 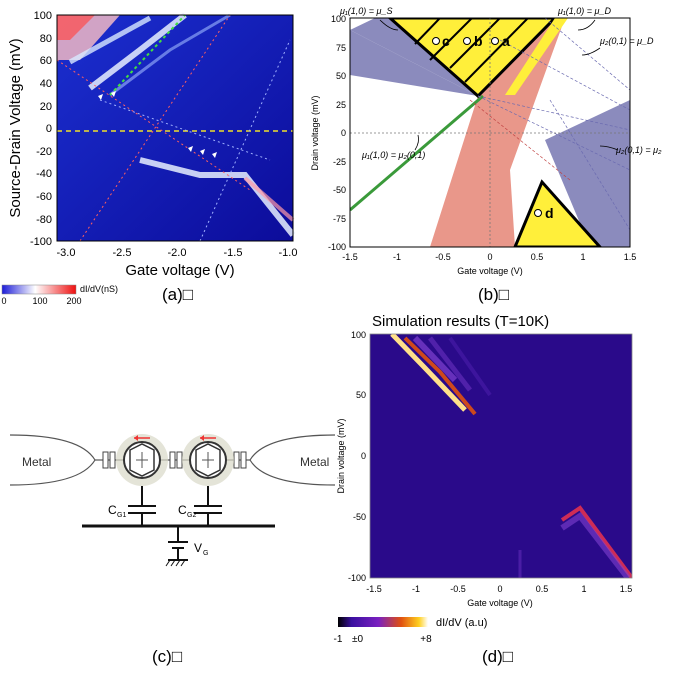 I want to click on svg-text: 25, so click(x=341, y=105).